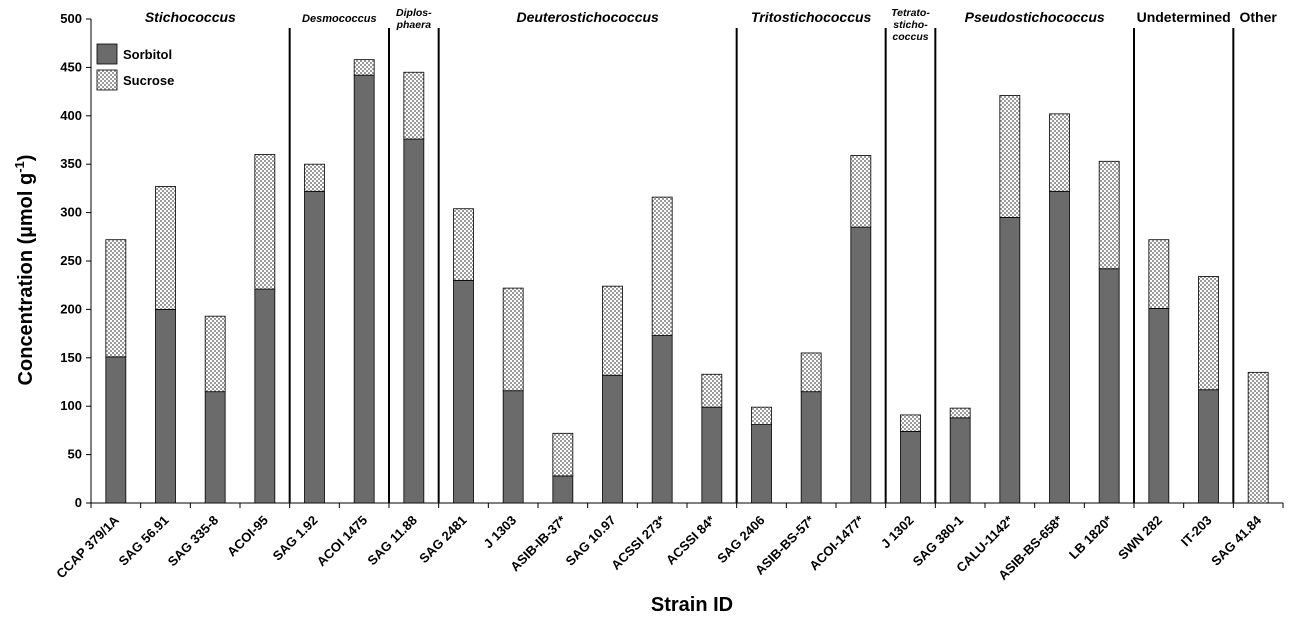  What do you see at coordinates (295, 538) in the screenshot?
I see `x-category-label: SAG 1.92` at bounding box center [295, 538].